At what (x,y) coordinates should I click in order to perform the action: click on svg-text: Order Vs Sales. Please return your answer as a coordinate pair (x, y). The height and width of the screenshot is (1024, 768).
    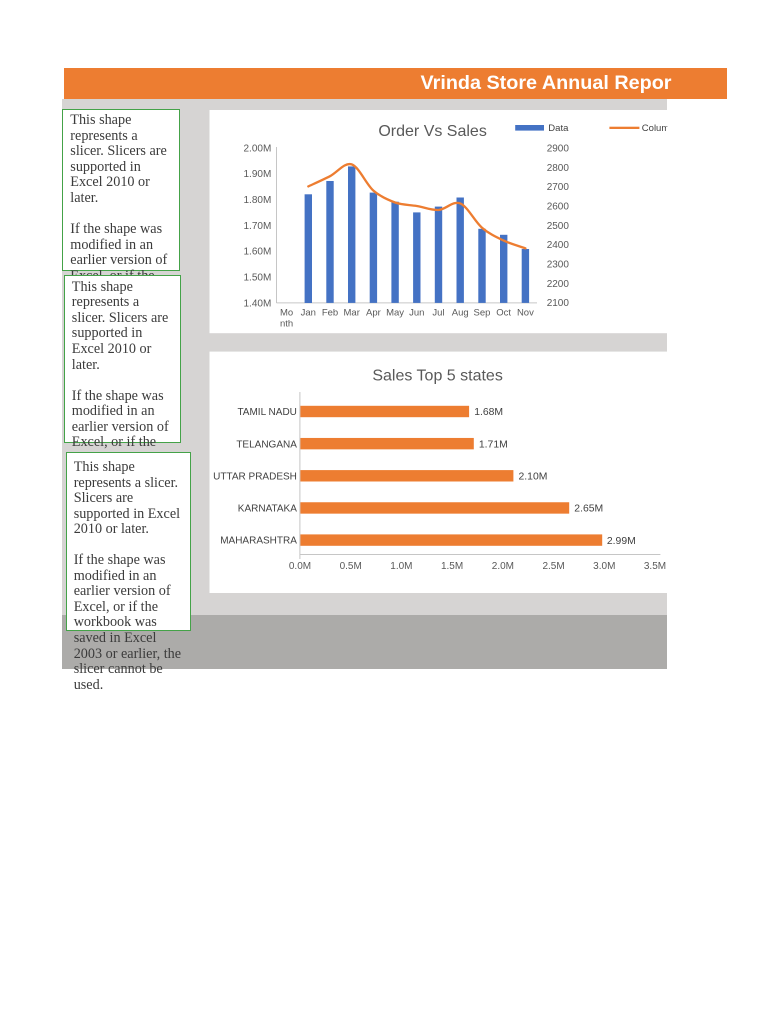
    Looking at the image, I should click on (432, 131).